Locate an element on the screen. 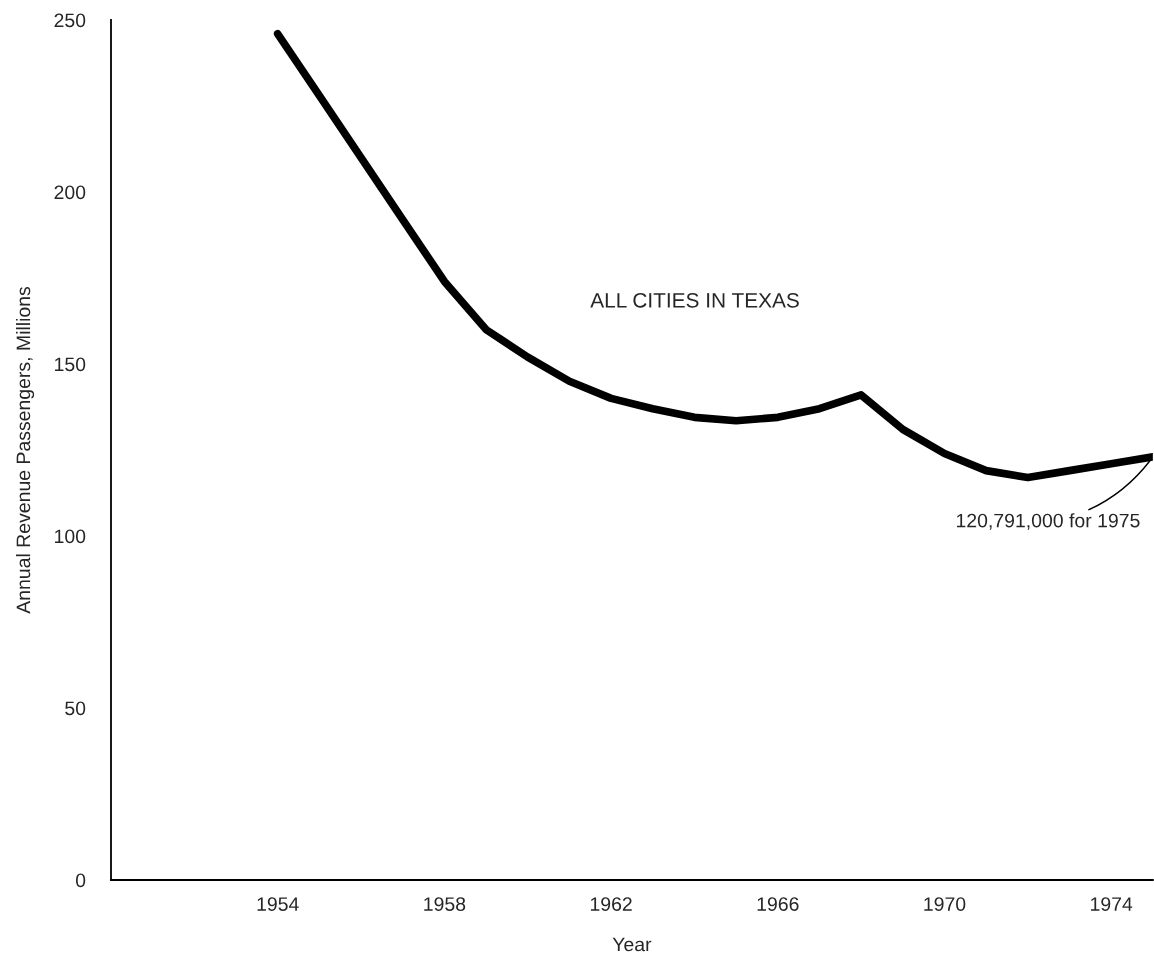  text: ALL CITIES IN TEXAS is located at coordinates (694, 300).